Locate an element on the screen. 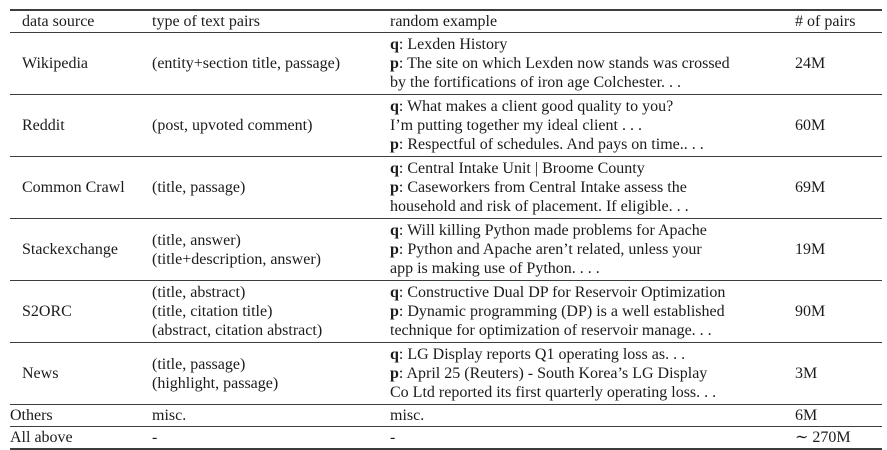  cell-pair-types: - is located at coordinates (271, 438).